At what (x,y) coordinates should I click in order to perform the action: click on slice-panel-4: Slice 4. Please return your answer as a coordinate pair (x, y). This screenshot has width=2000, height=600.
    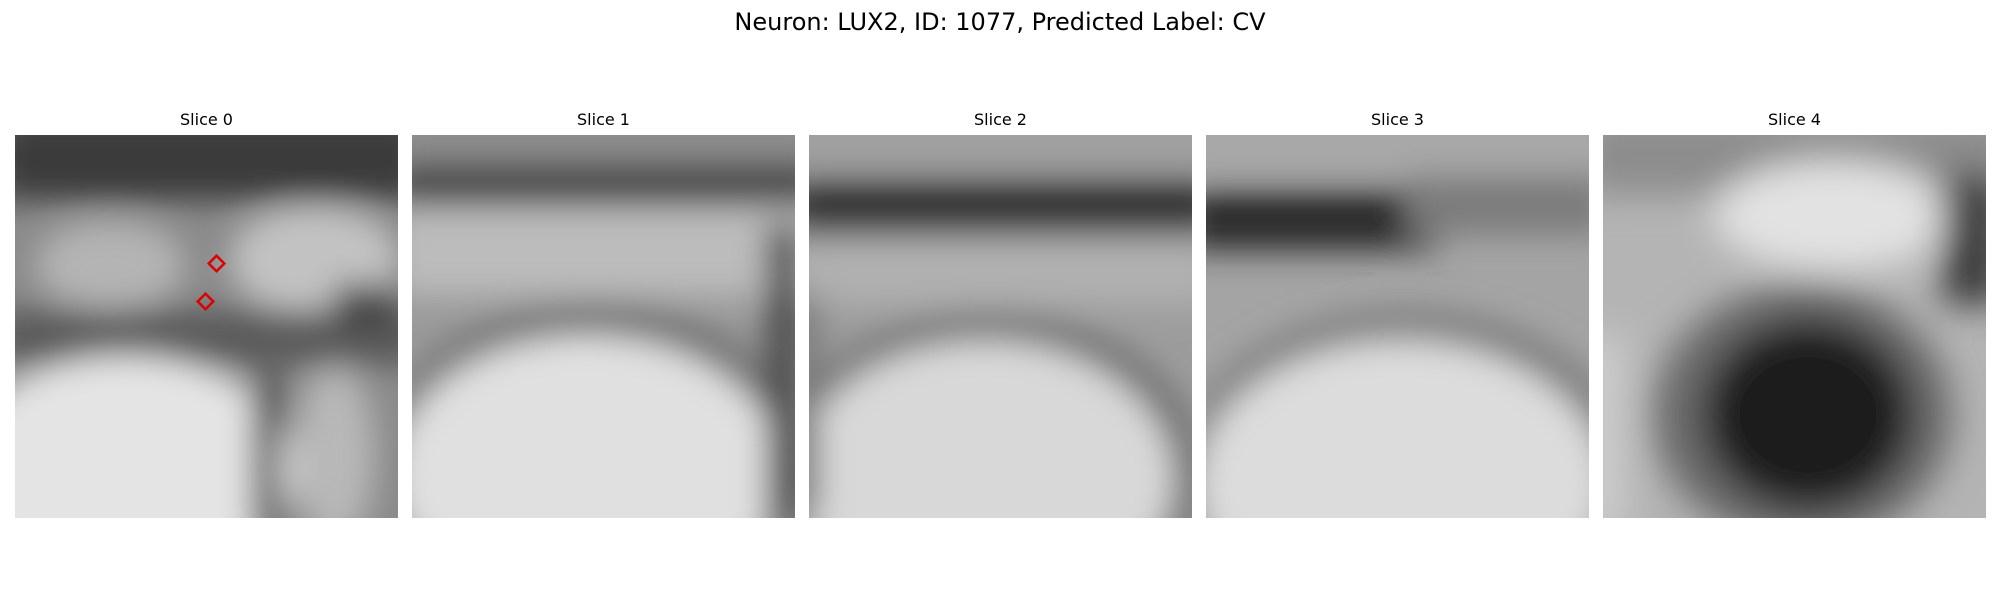
    Looking at the image, I should click on (1794, 314).